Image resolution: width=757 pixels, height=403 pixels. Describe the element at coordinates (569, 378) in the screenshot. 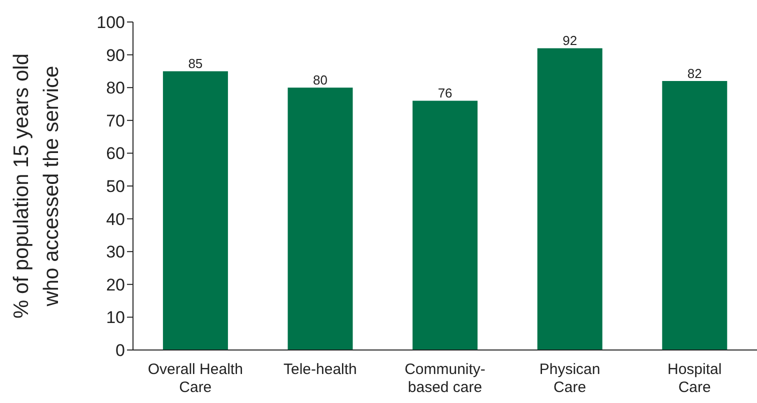

I see `x-tick-label: Physican Care` at that location.